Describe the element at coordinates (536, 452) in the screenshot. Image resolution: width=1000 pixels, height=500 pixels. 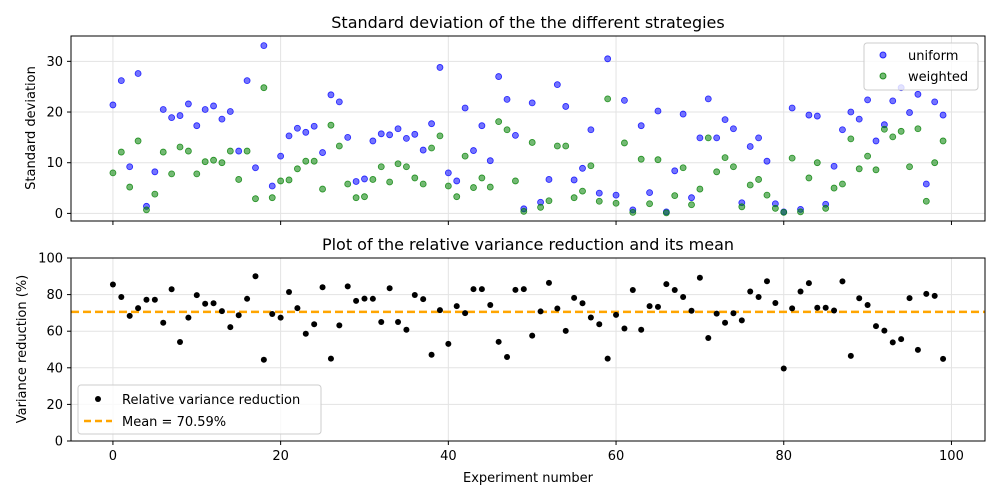
I see `bottom-x-ticks: 0 20 40 60 80 100` at that location.